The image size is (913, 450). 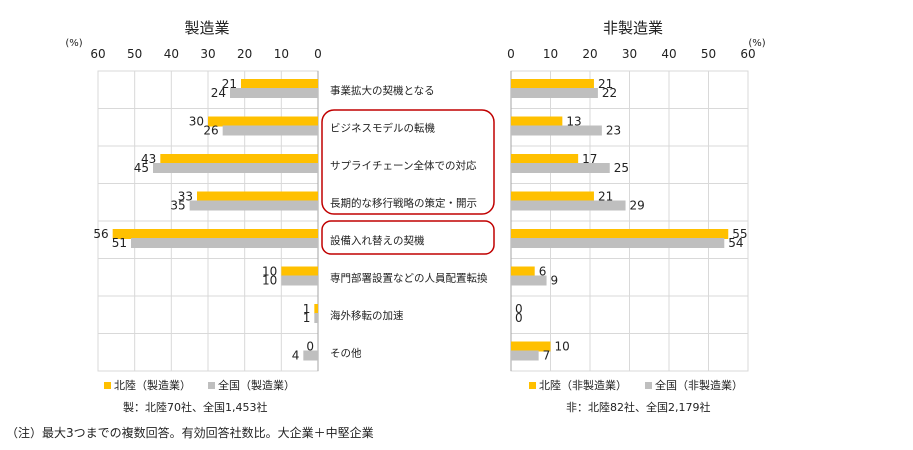 What do you see at coordinates (629, 54) in the screenshot?
I see `right-tick-label: 30` at bounding box center [629, 54].